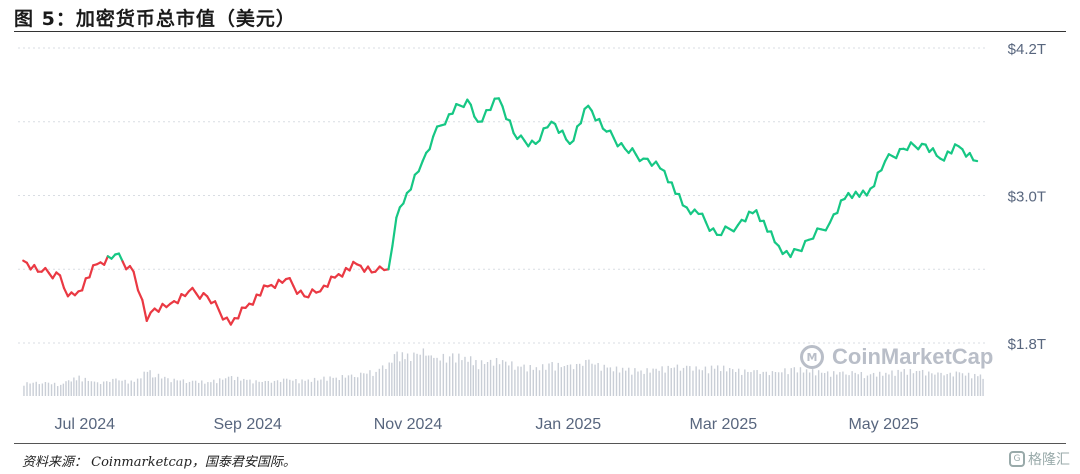 This screenshot has width=1080, height=474. I want to click on title-rule, so click(540, 31).